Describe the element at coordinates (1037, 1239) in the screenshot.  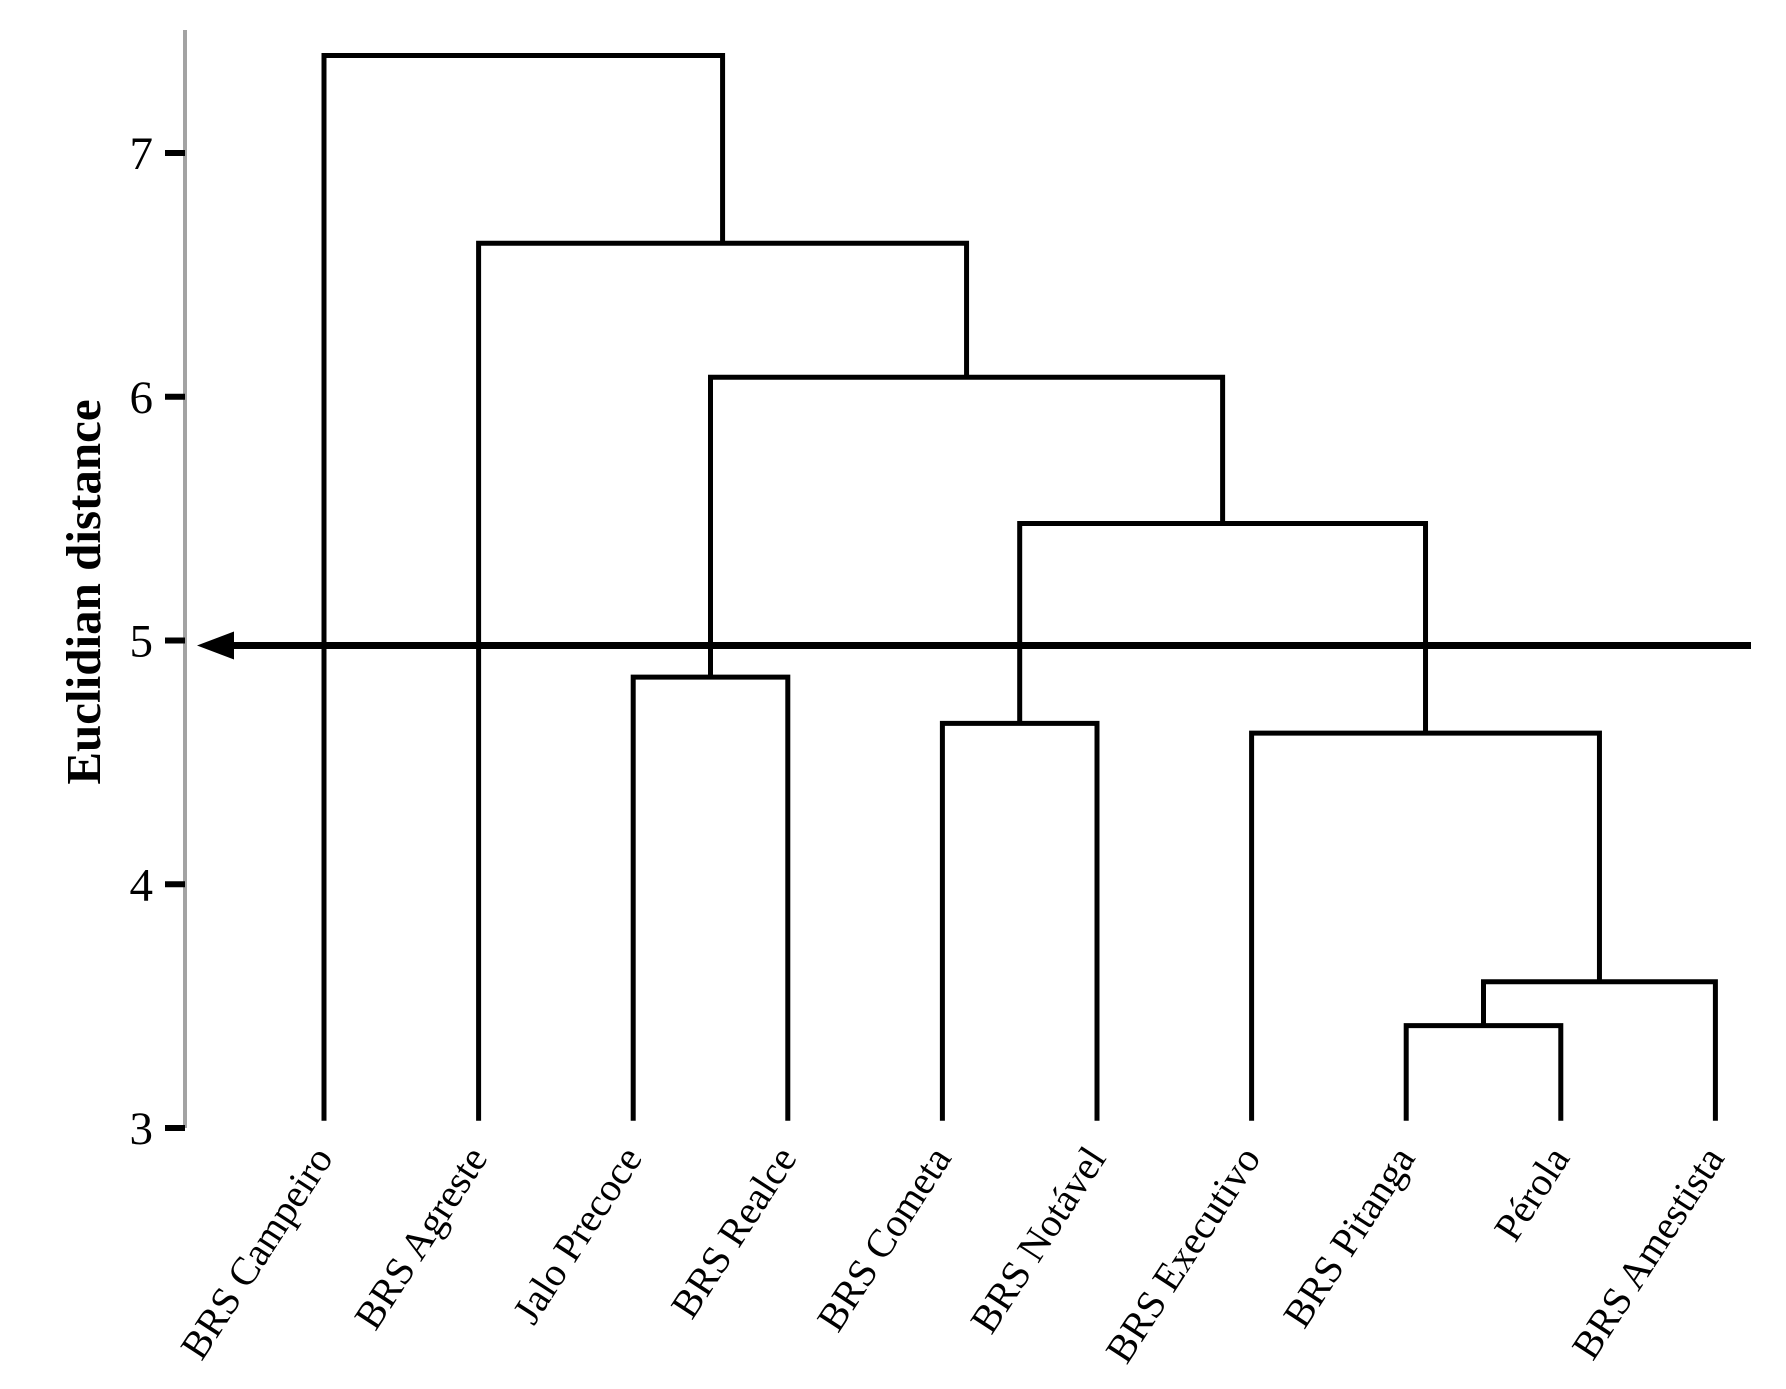
I see `leaf-label: BRS Notável` at that location.